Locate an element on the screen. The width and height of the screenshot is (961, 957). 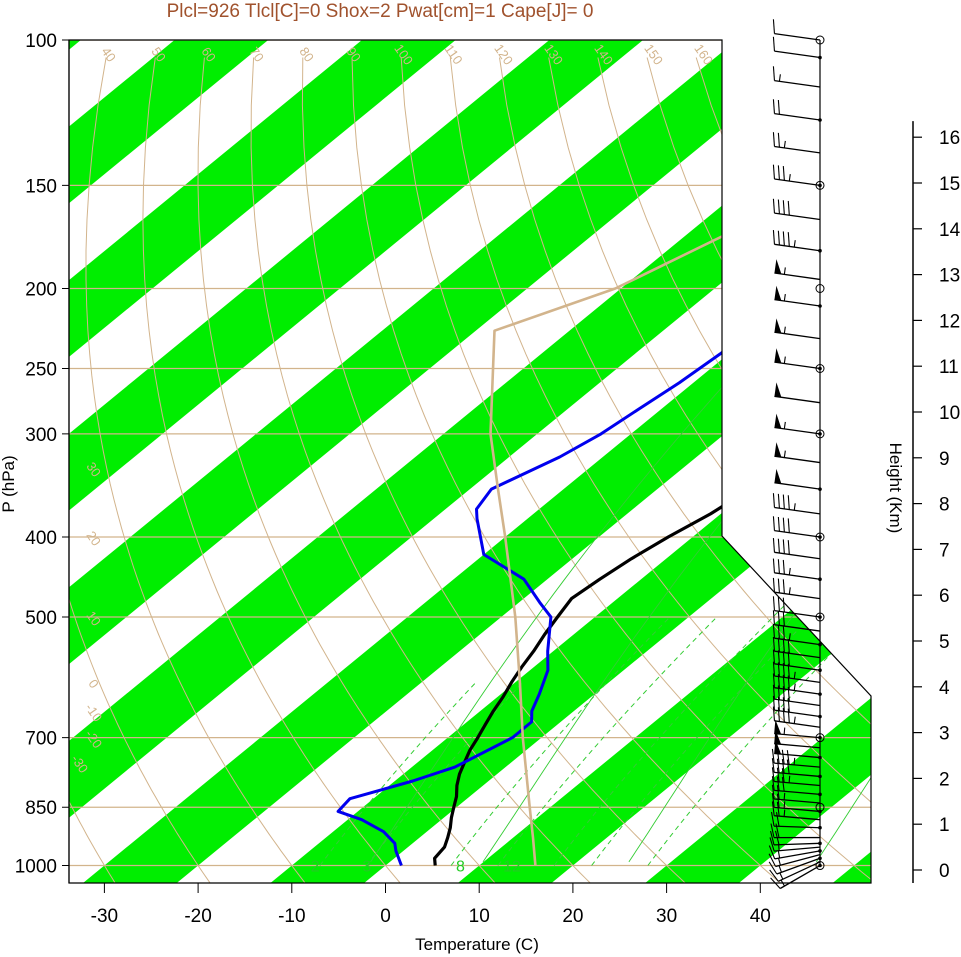
isotherm-label: 0 is located at coordinates (730, 465).